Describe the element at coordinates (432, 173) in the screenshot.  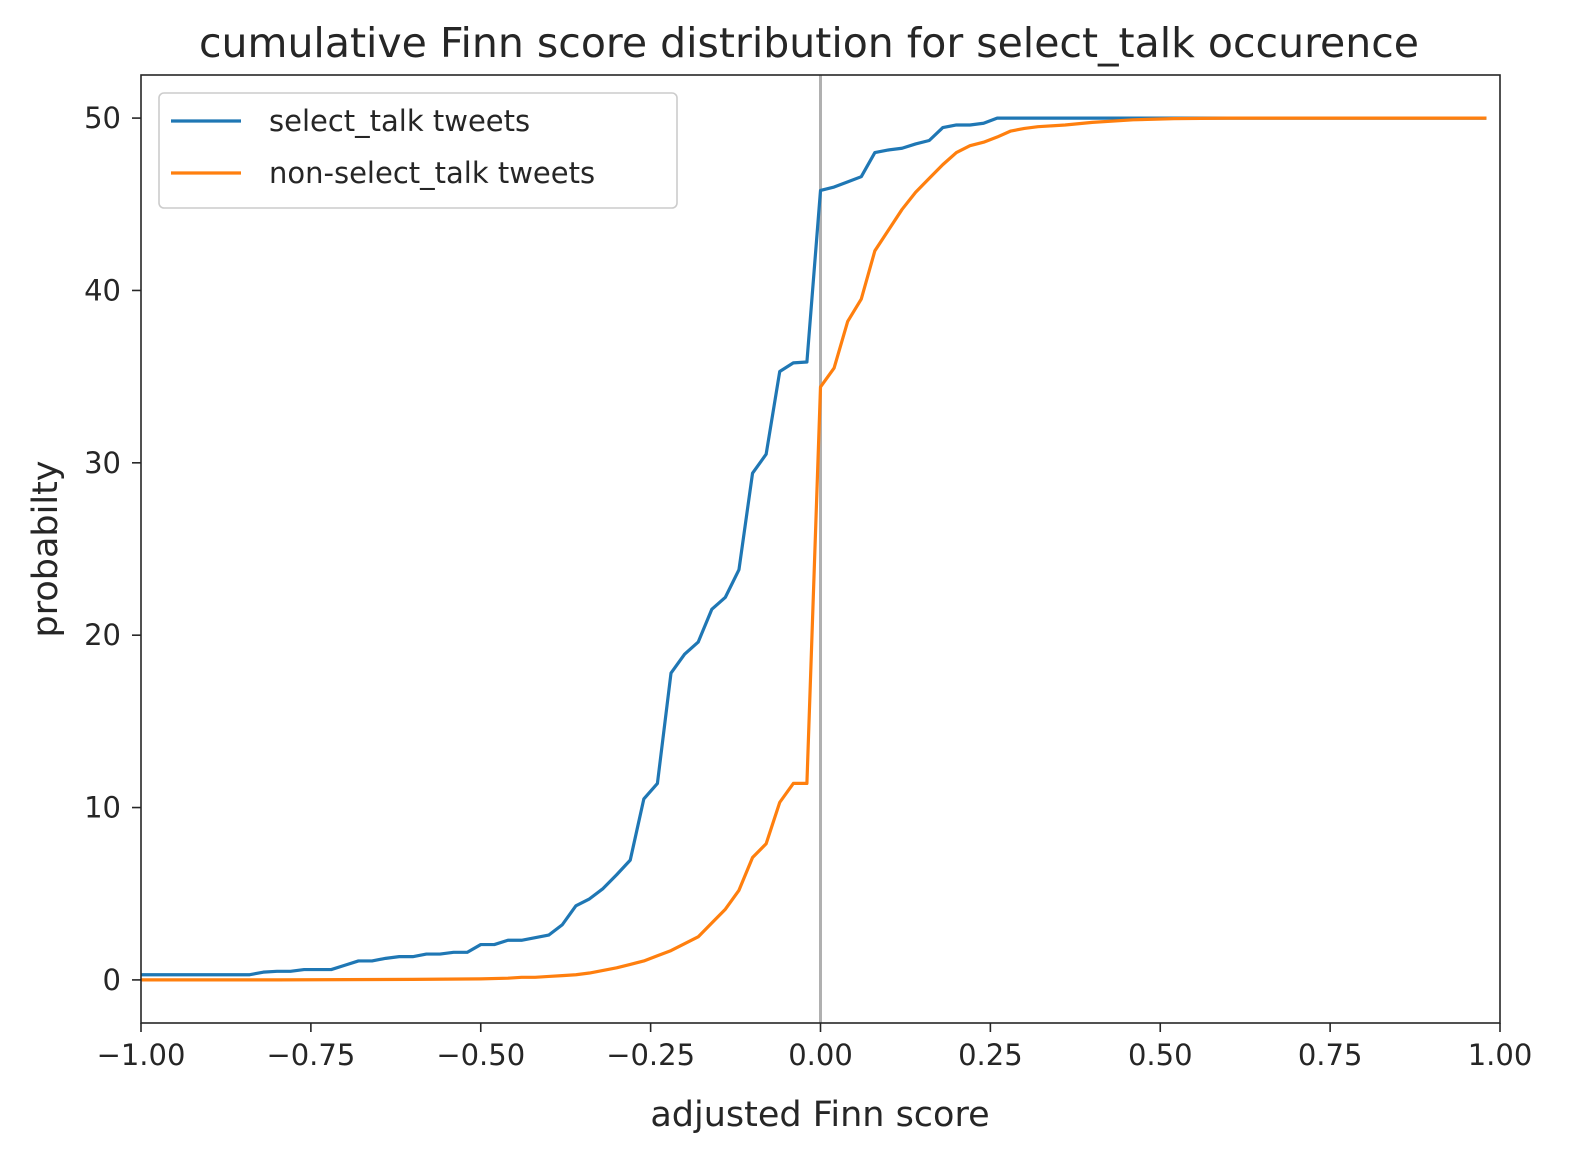
I see `legend-label-2: non-select_talk tweets` at that location.